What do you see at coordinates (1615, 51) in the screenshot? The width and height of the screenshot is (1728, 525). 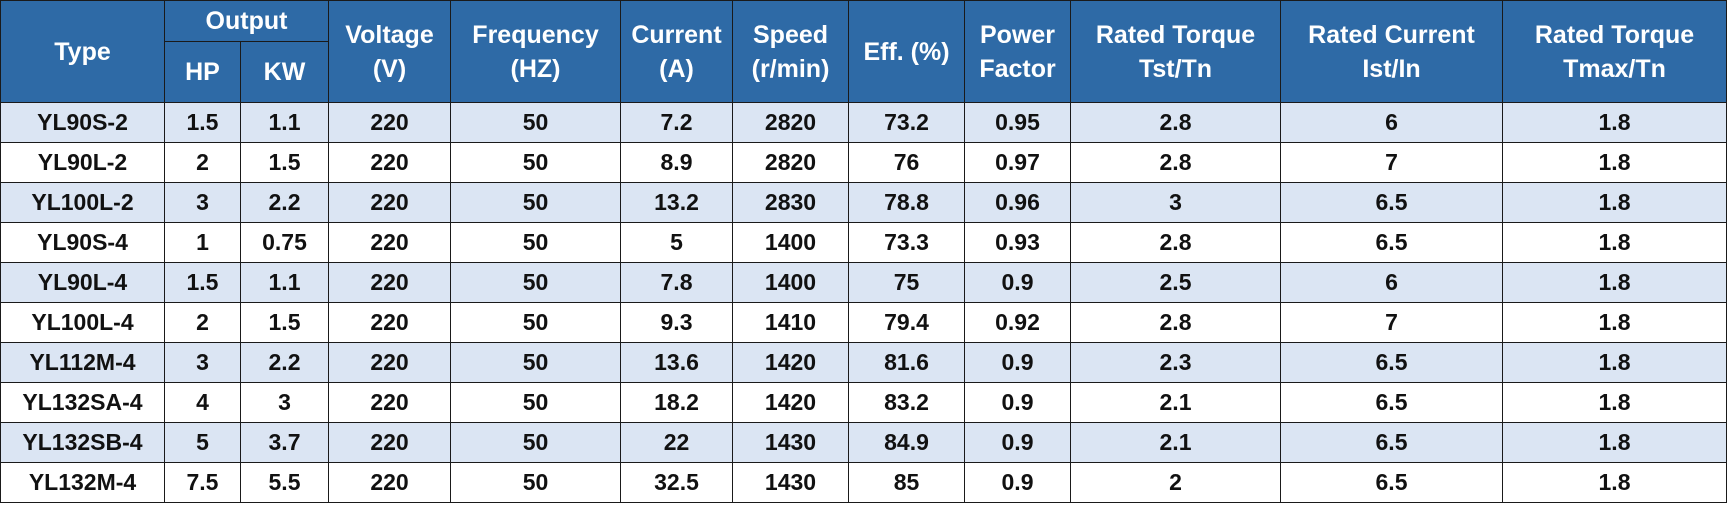 I see `header-rated-torque-tmax: Rated Torque Tmax/Tn` at bounding box center [1615, 51].